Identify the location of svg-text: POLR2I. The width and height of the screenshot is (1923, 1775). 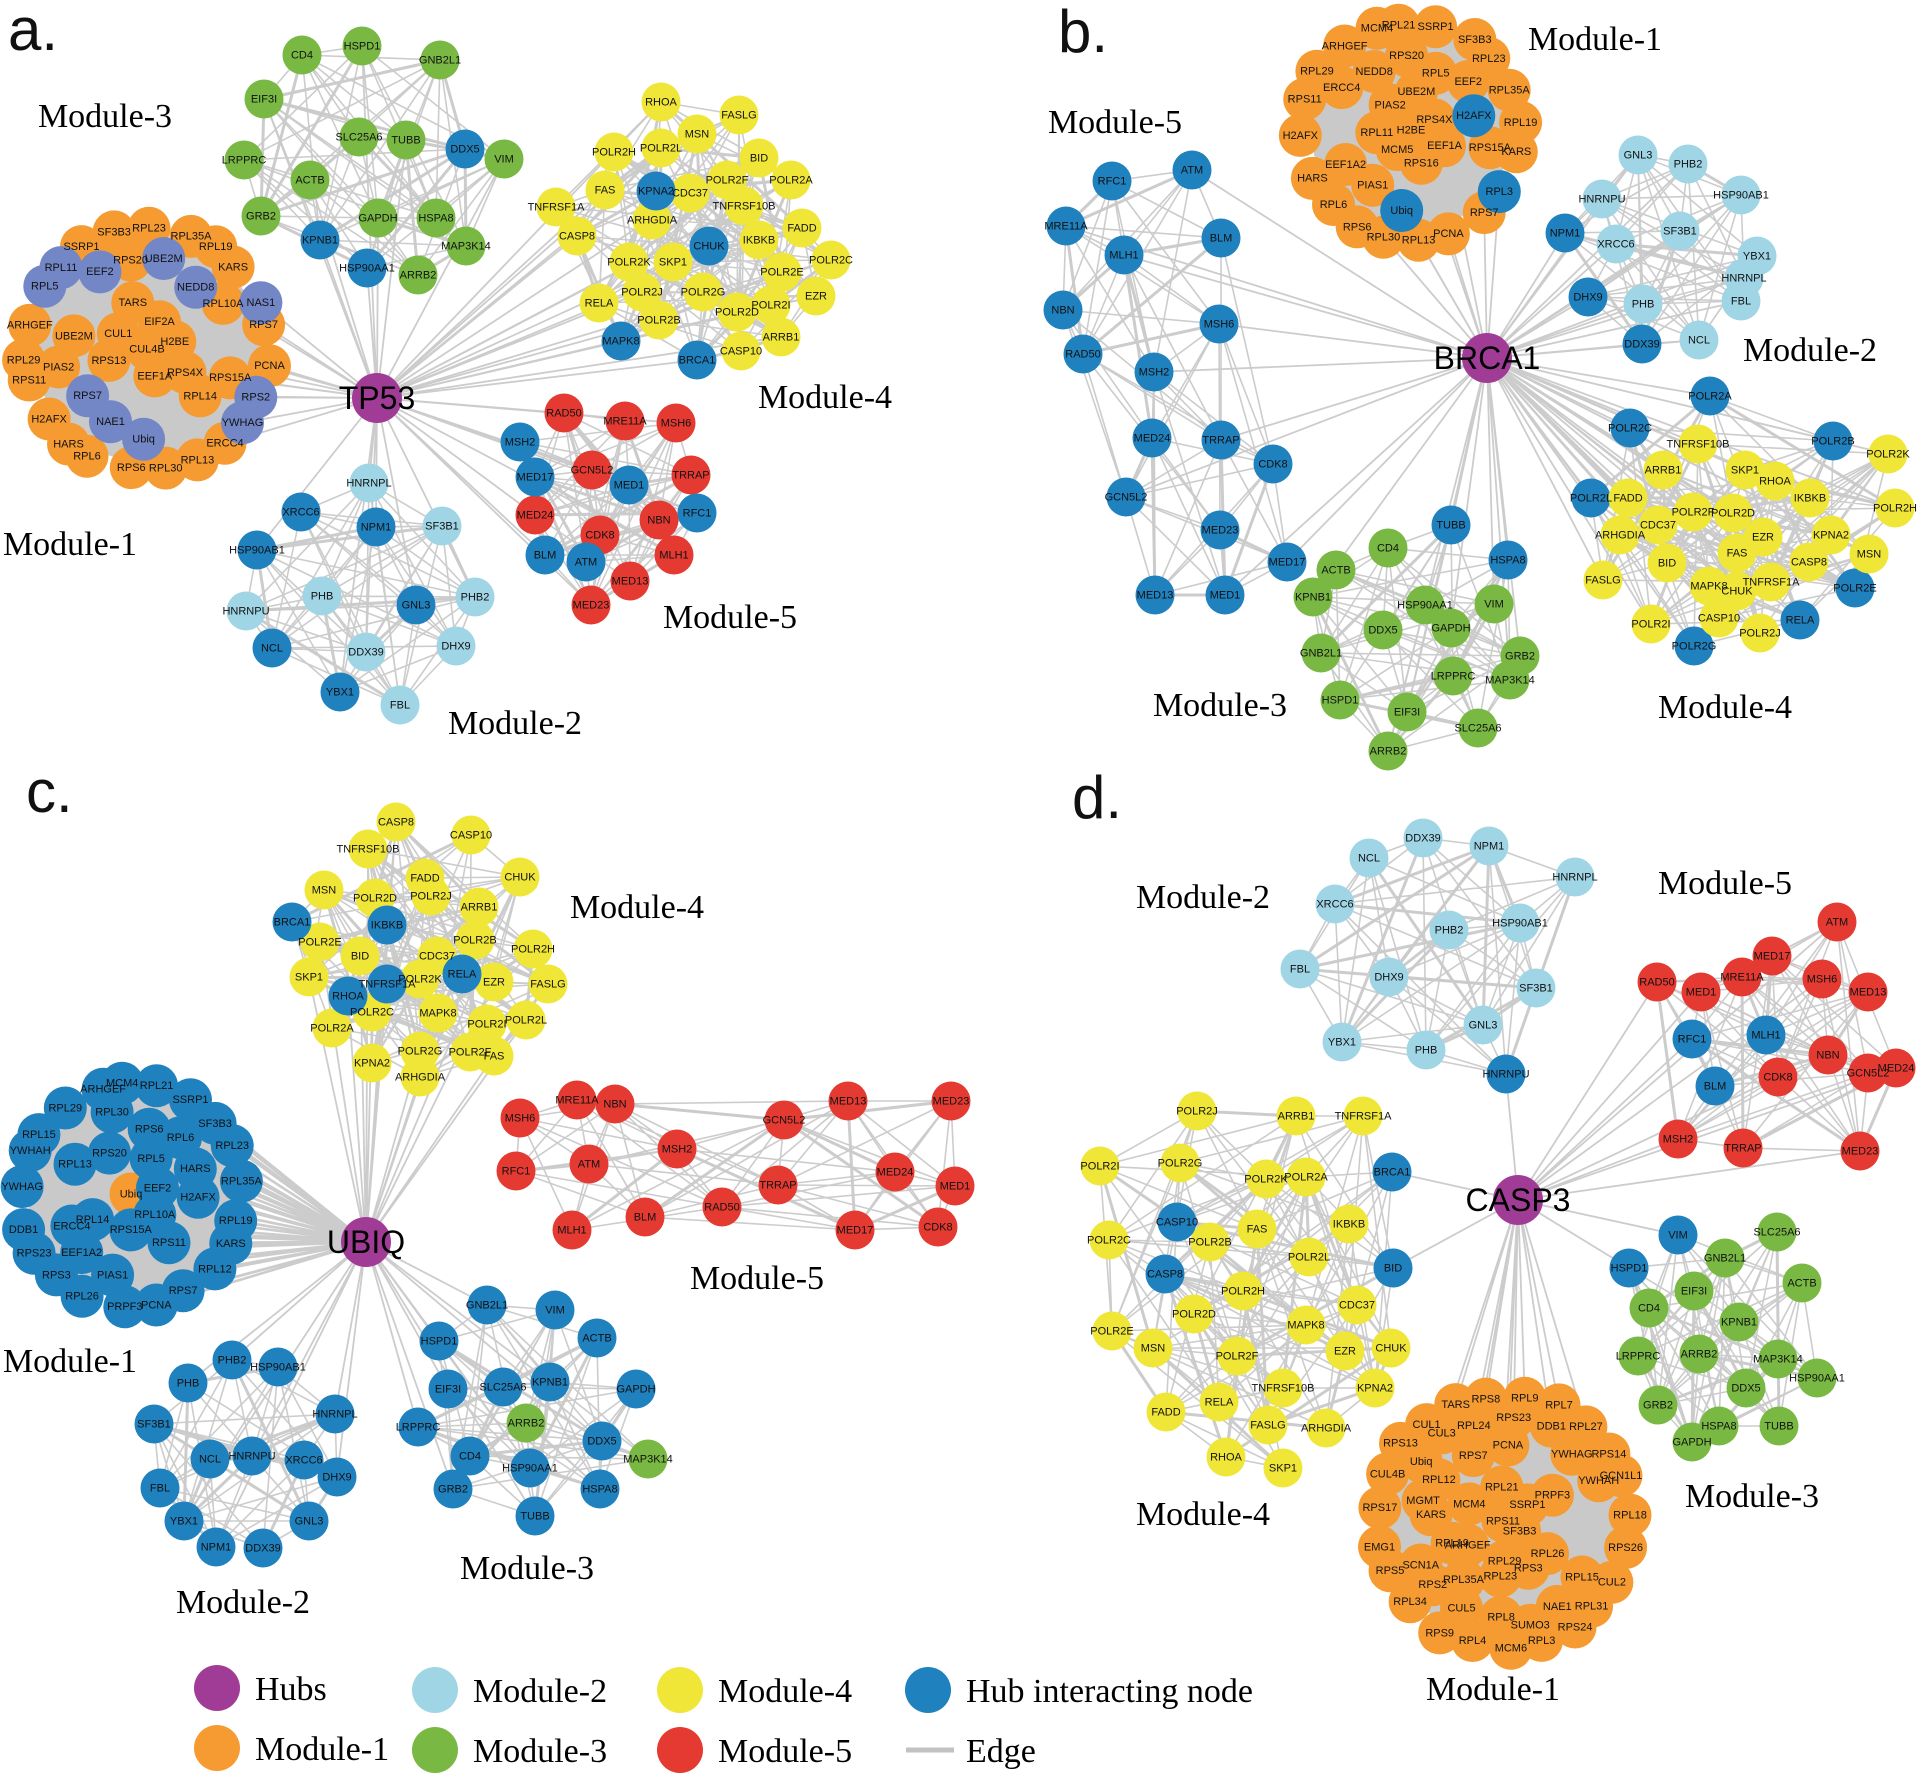
(1099, 1167).